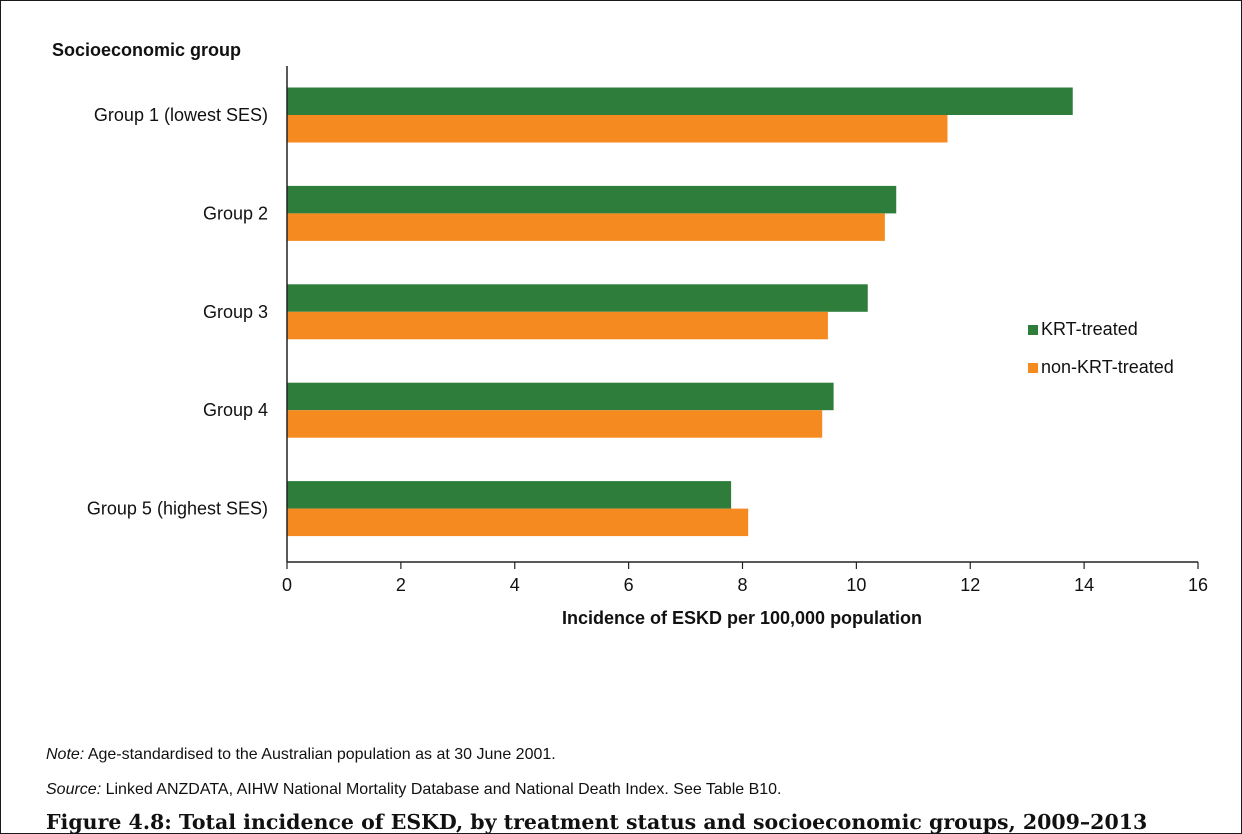 This screenshot has height=834, width=1242. Describe the element at coordinates (1089, 329) in the screenshot. I see `legend-label: KRT-treated` at that location.